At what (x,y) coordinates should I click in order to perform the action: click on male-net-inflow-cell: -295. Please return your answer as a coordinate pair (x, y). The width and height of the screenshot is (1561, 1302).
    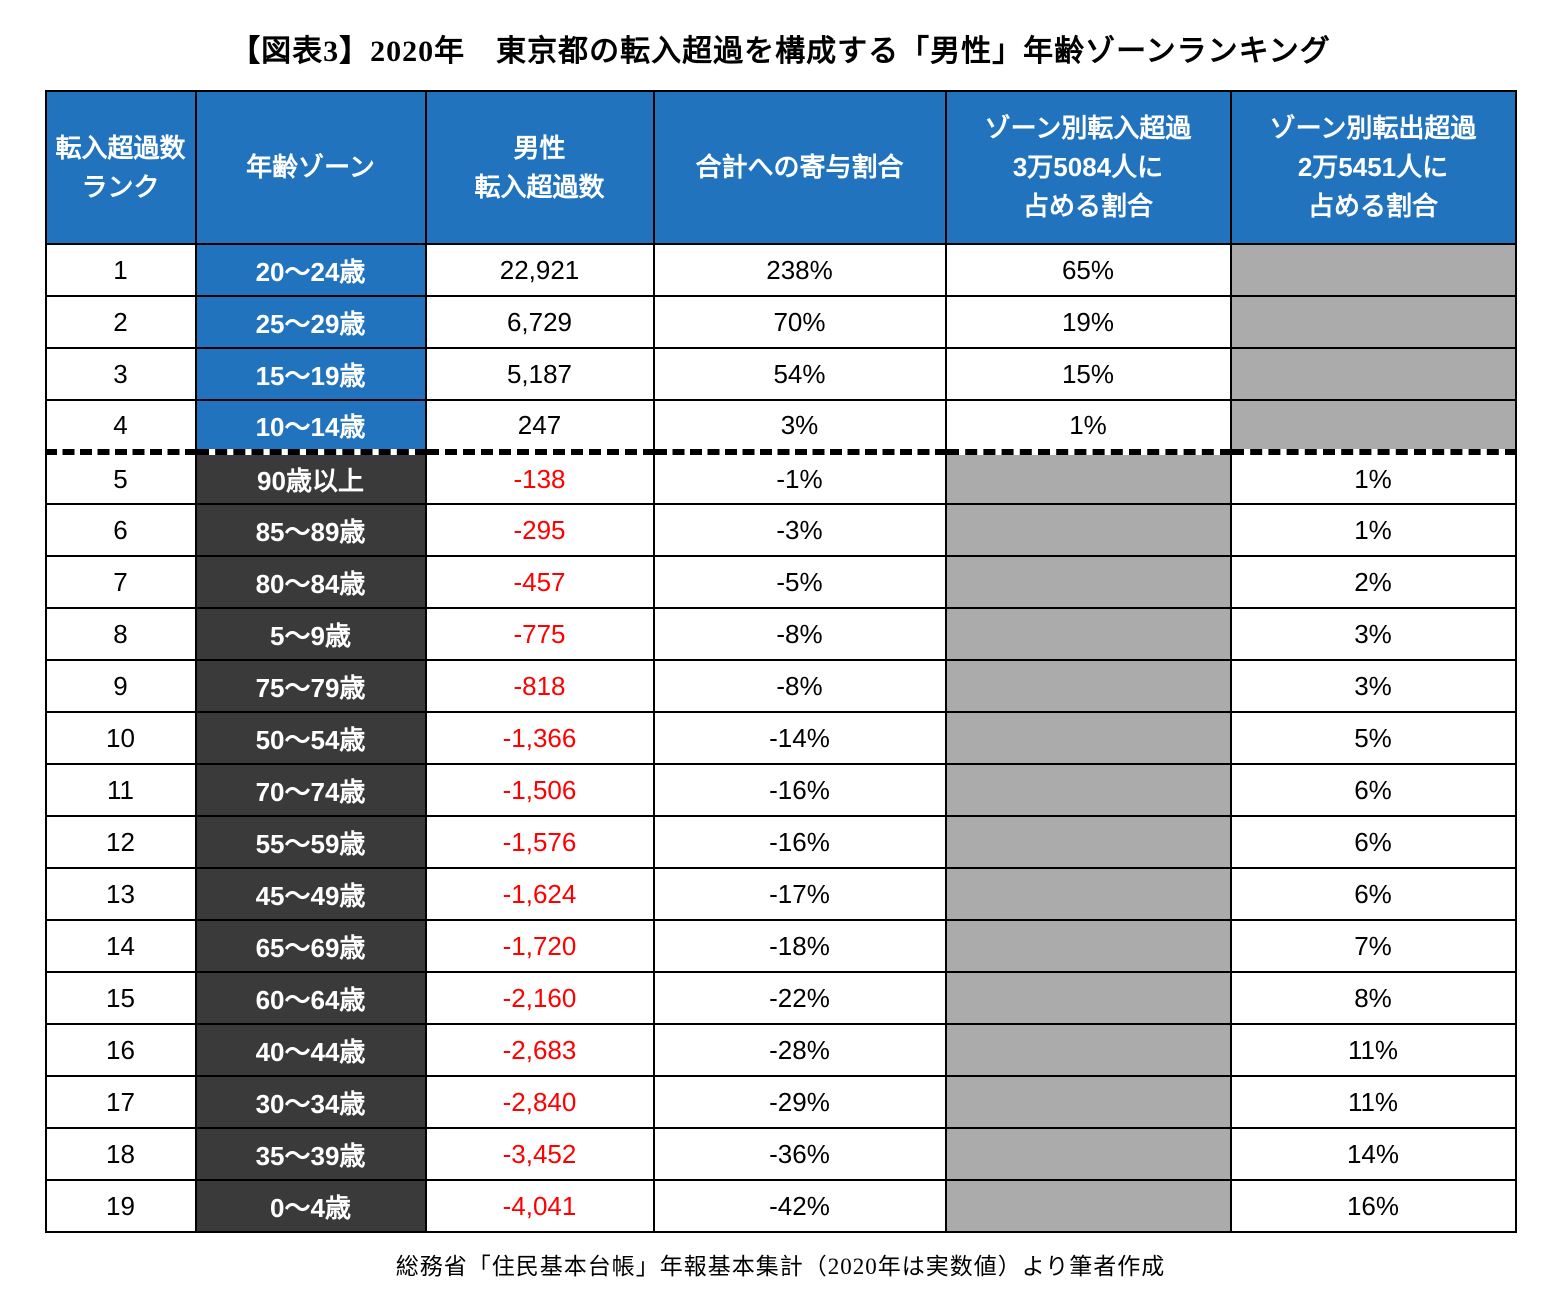
    Looking at the image, I should click on (539, 530).